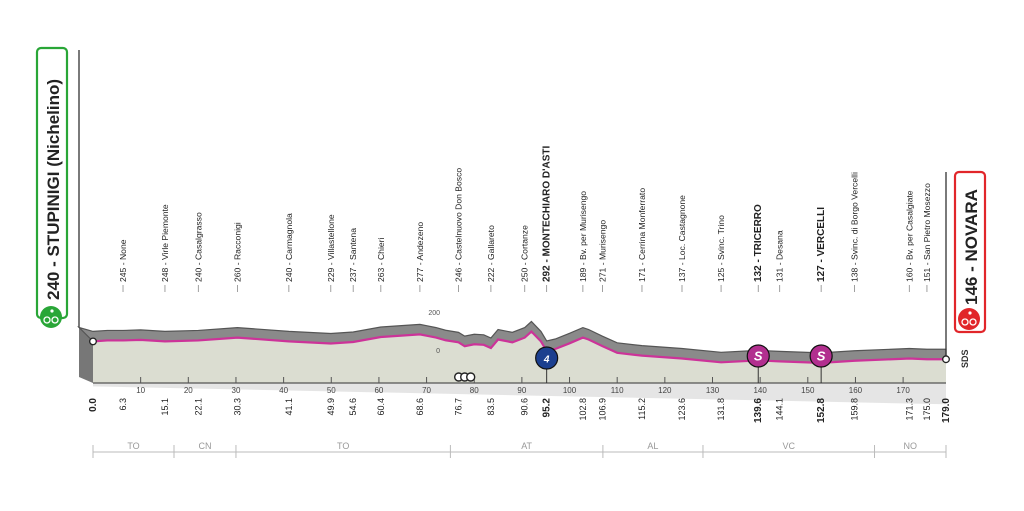  I want to click on finish-badge-frame, so click(970, 252).